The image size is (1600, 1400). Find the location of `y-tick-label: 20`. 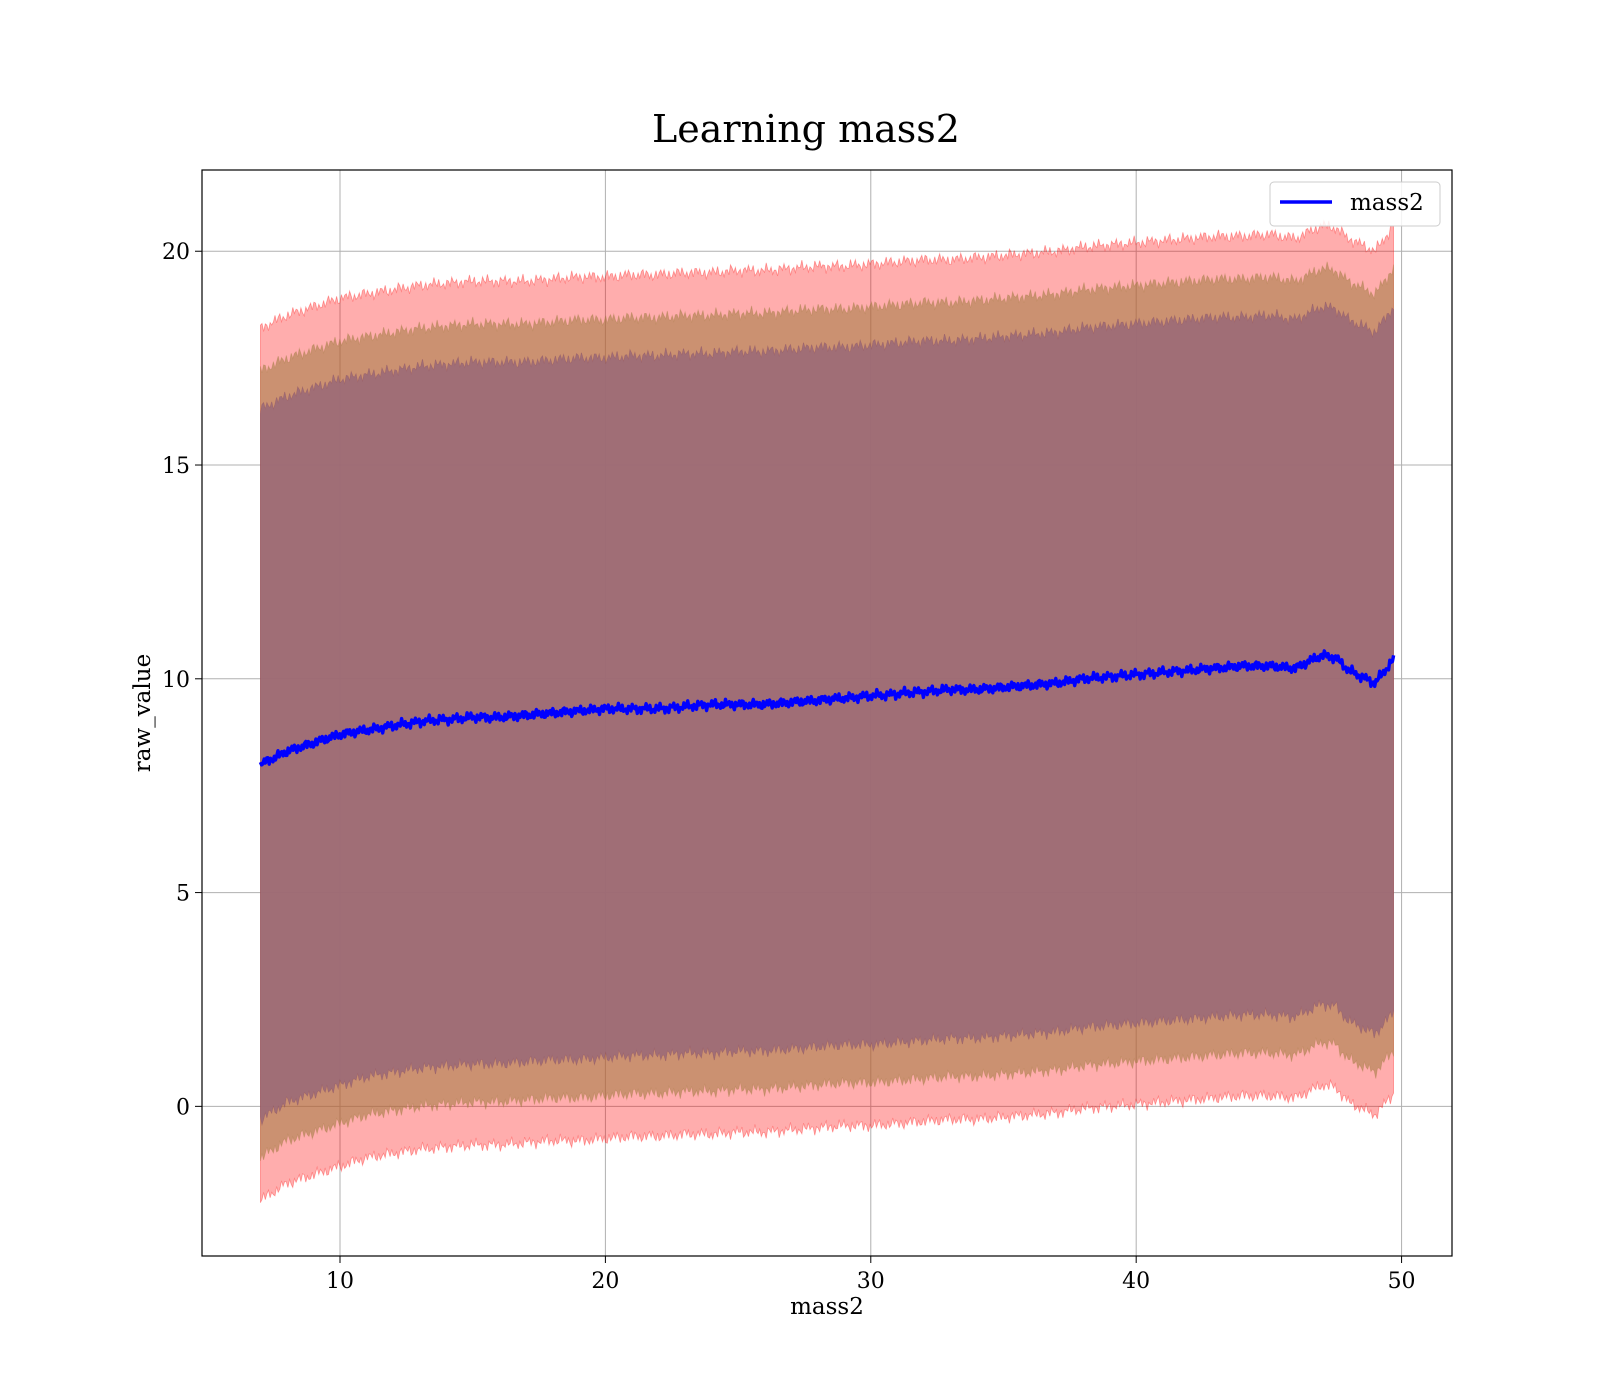

y-tick-label: 20 is located at coordinates (176, 252).